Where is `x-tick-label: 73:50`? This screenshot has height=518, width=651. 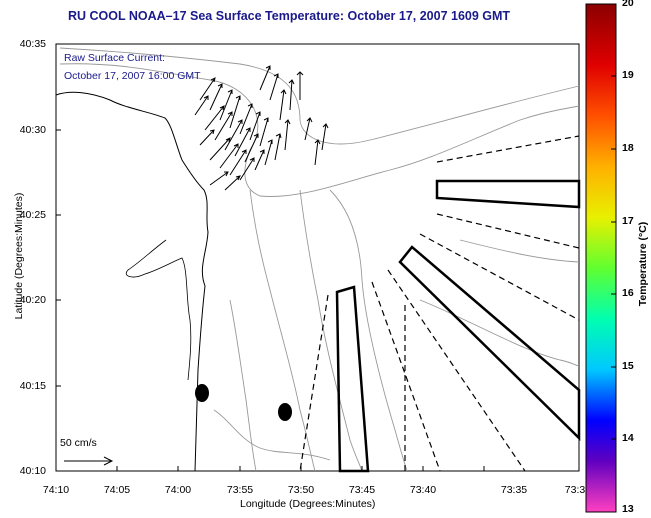
x-tick-label: 73:50 is located at coordinates (301, 490).